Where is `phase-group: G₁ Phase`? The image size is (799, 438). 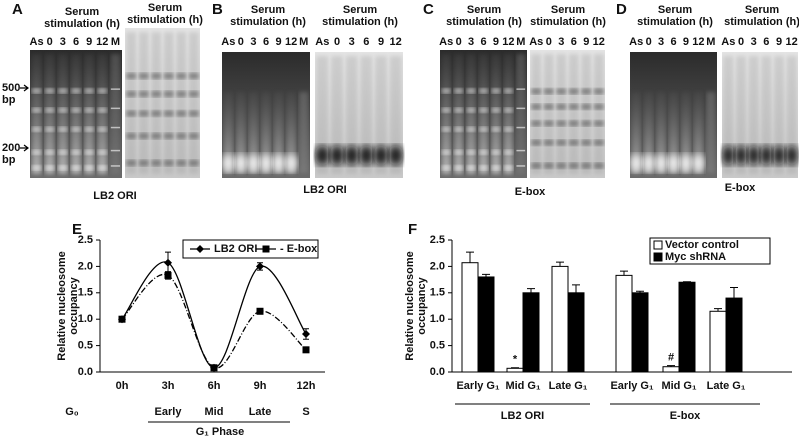
phase-group: G₁ Phase is located at coordinates (220, 432).